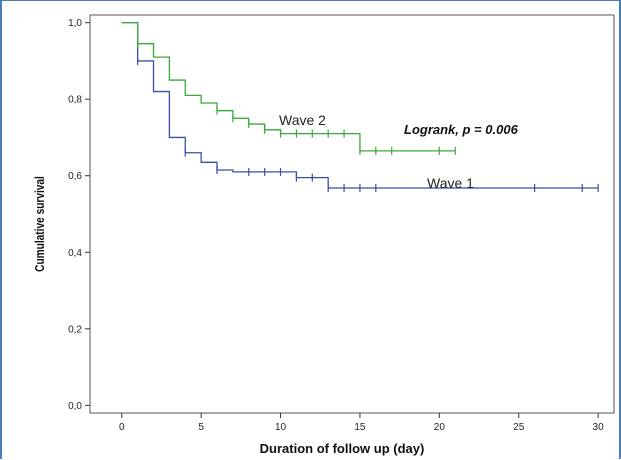 This screenshot has width=621, height=460. Describe the element at coordinates (75, 23) in the screenshot. I see `y-tick-label: 1,0` at that location.